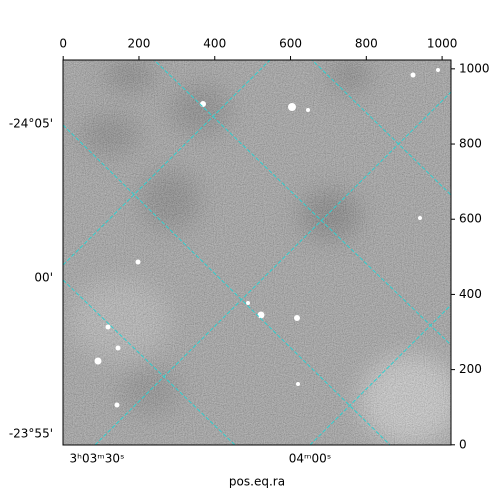  Describe the element at coordinates (290, 44) in the screenshot. I see `x-tick-label: 600` at that location.